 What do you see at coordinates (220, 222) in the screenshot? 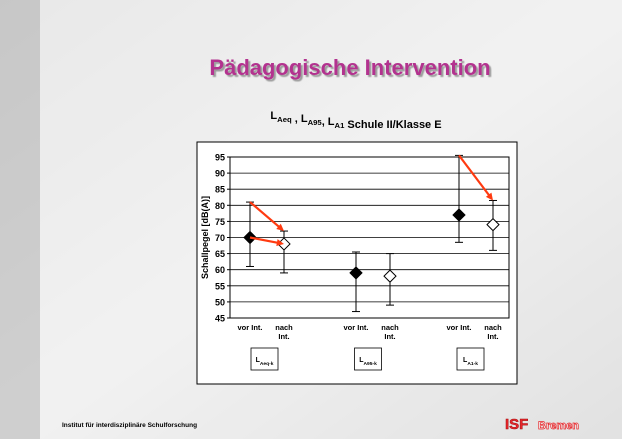
I see `y-tick-label: 75` at bounding box center [220, 222].